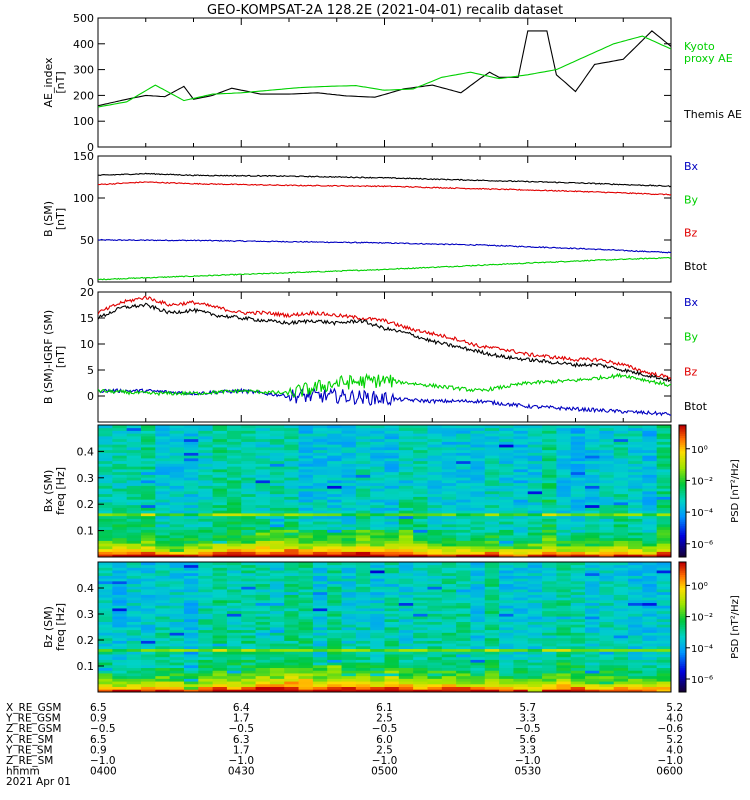  I want to click on ephemeris-value: 3.3, so click(527, 719).